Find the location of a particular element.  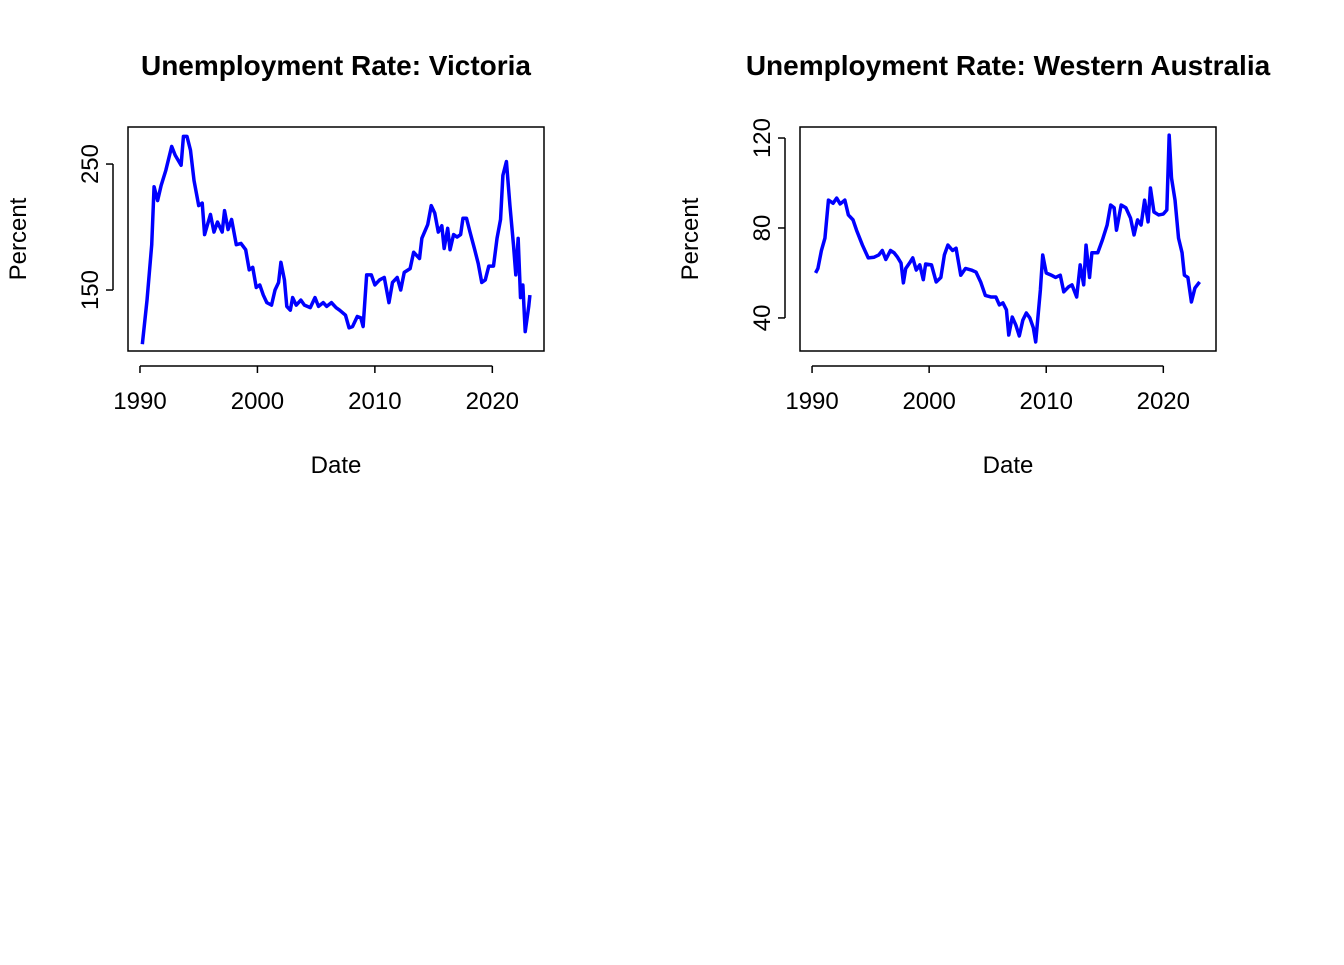

y-tick-label: 40 is located at coordinates (762, 318).